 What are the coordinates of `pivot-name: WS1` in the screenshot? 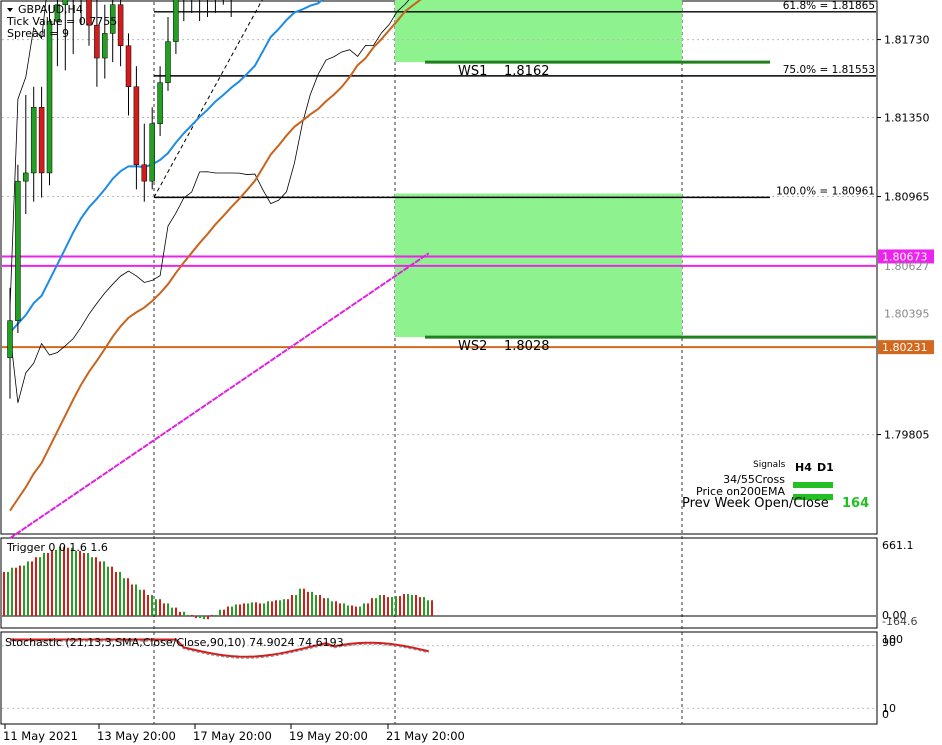 It's located at (472, 71).